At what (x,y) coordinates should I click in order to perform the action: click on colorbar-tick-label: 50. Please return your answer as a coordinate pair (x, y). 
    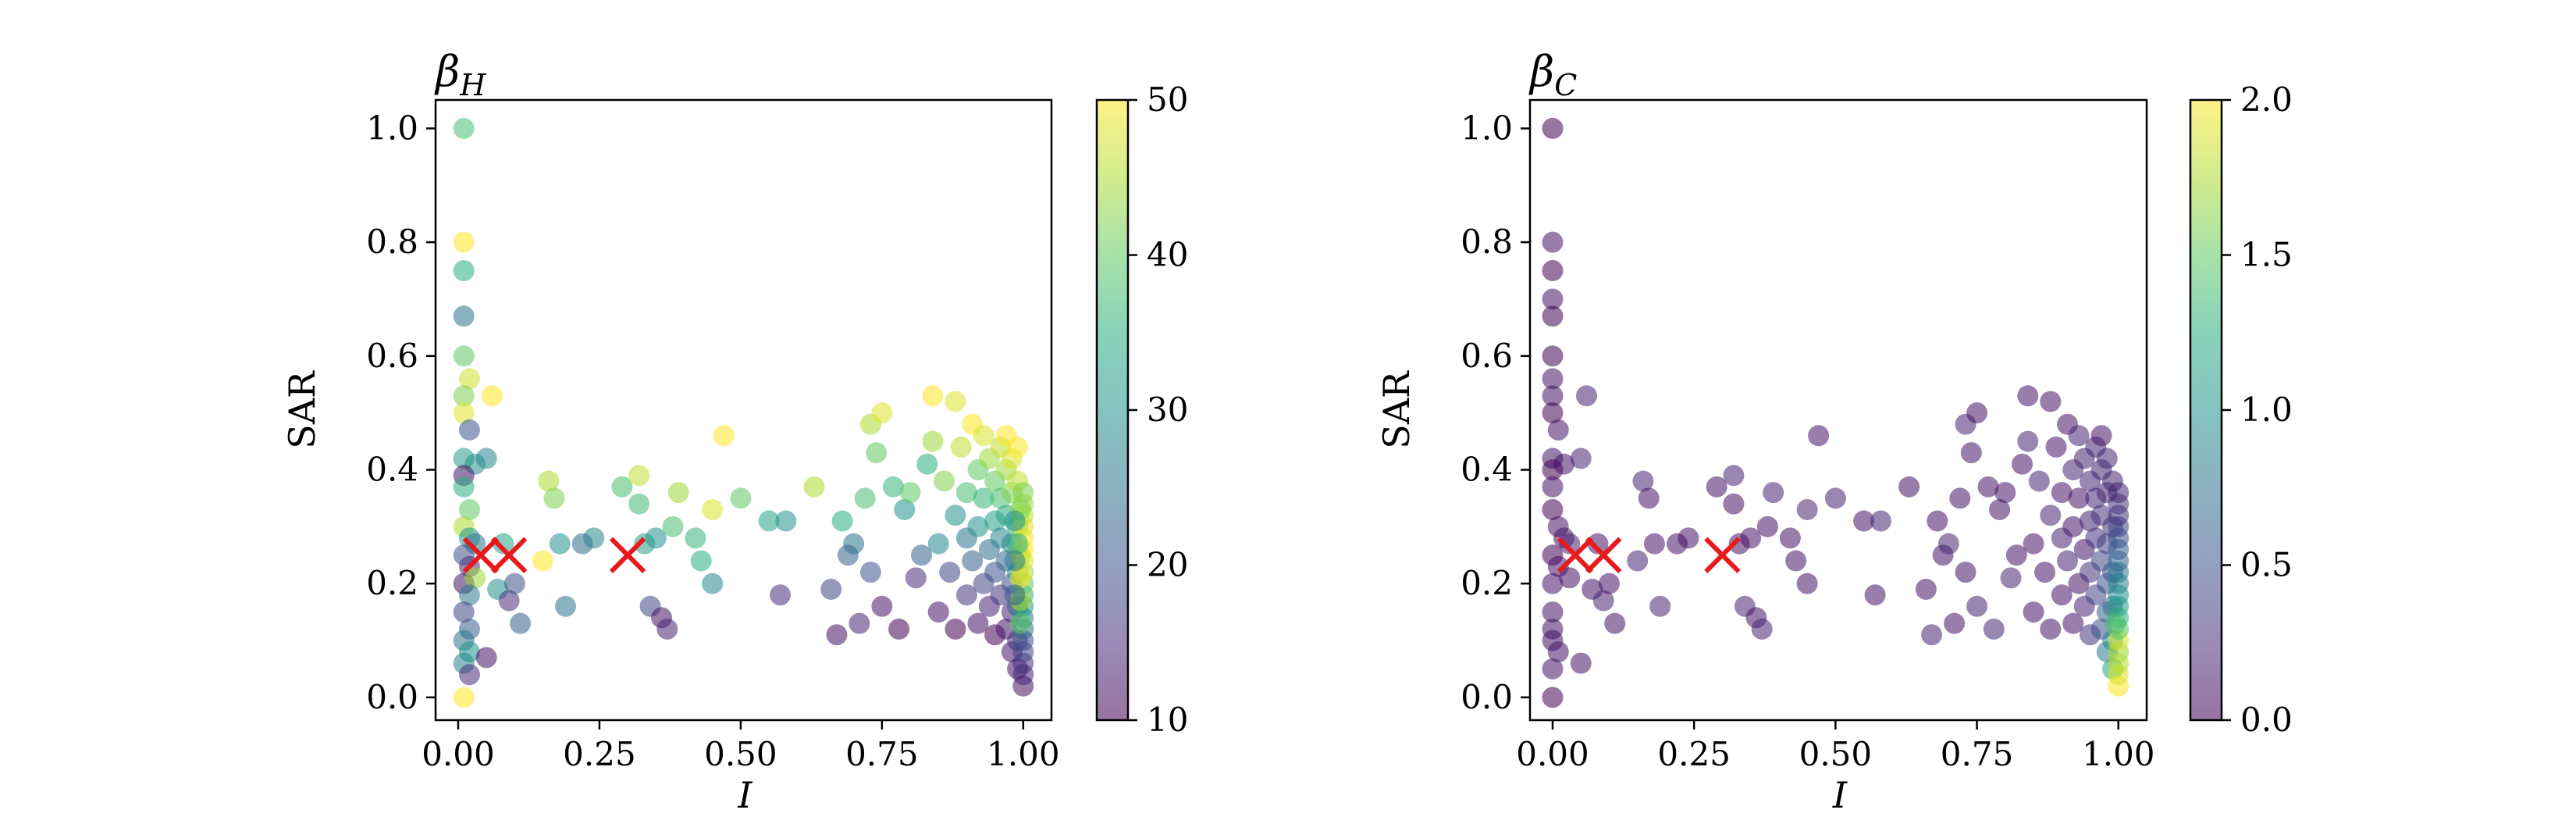
    Looking at the image, I should click on (1167, 99).